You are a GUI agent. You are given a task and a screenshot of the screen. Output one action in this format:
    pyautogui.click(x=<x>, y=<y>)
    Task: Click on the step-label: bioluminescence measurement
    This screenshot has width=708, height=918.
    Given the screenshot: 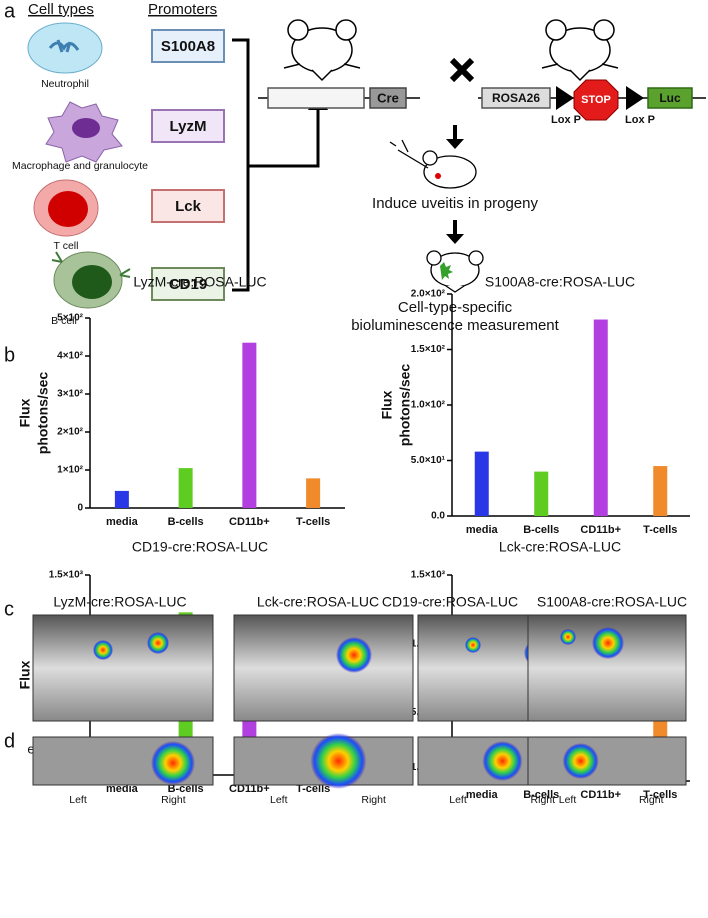 What is the action you would take?
    pyautogui.click(x=455, y=325)
    